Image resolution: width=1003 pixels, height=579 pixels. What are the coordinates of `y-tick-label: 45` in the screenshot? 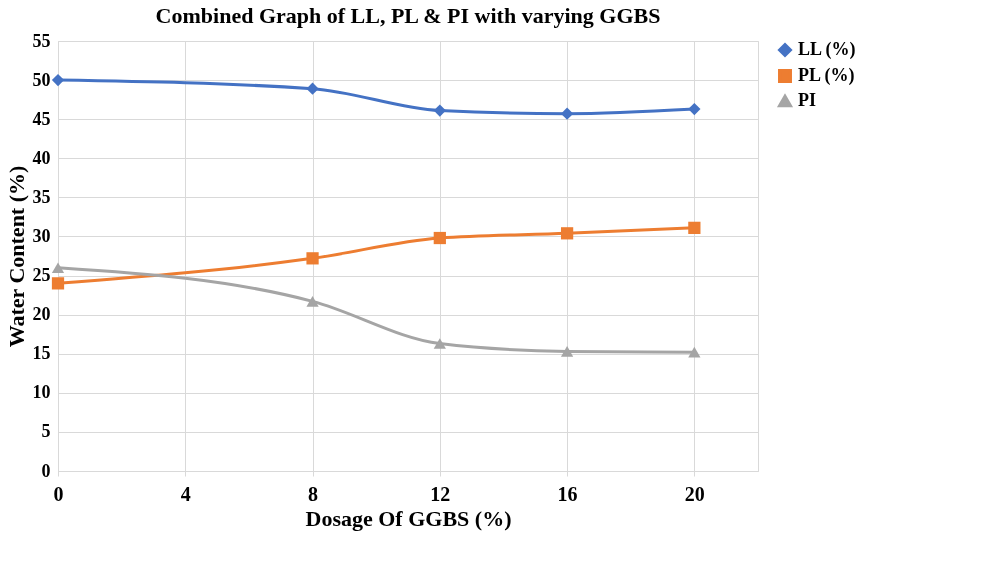 It's located at (41, 118).